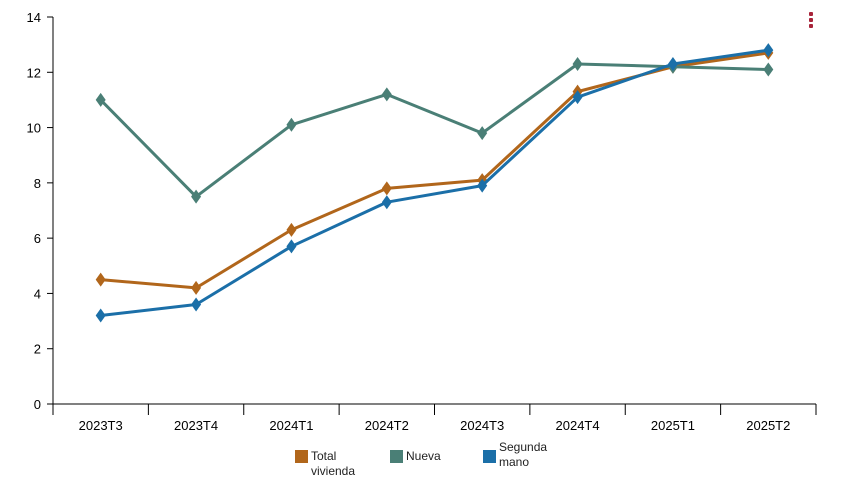  I want to click on legend-label: Nueva, so click(423, 456).